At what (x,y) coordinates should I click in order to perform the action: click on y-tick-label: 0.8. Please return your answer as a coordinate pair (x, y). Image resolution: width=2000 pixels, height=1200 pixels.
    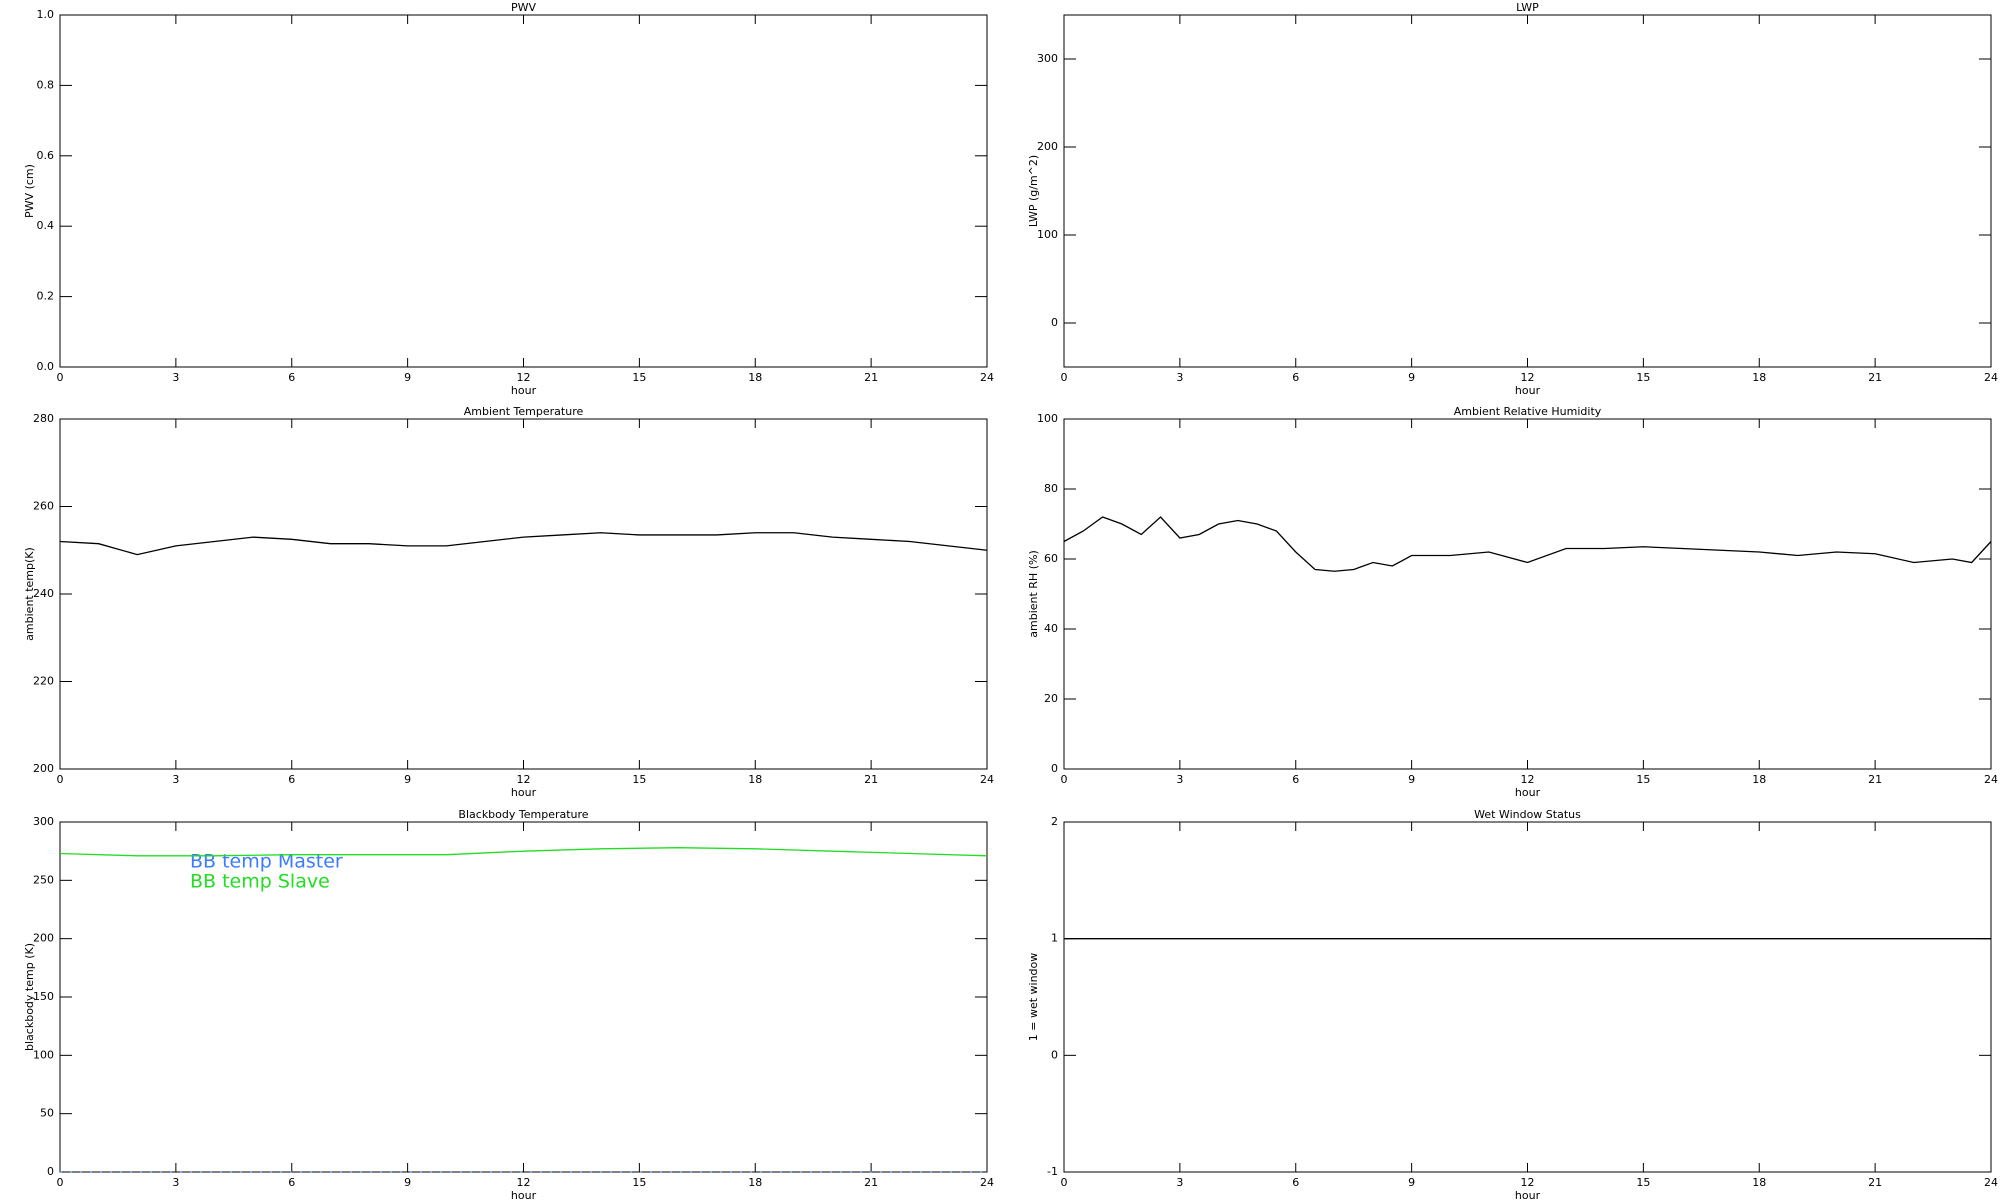
    Looking at the image, I should click on (46, 84).